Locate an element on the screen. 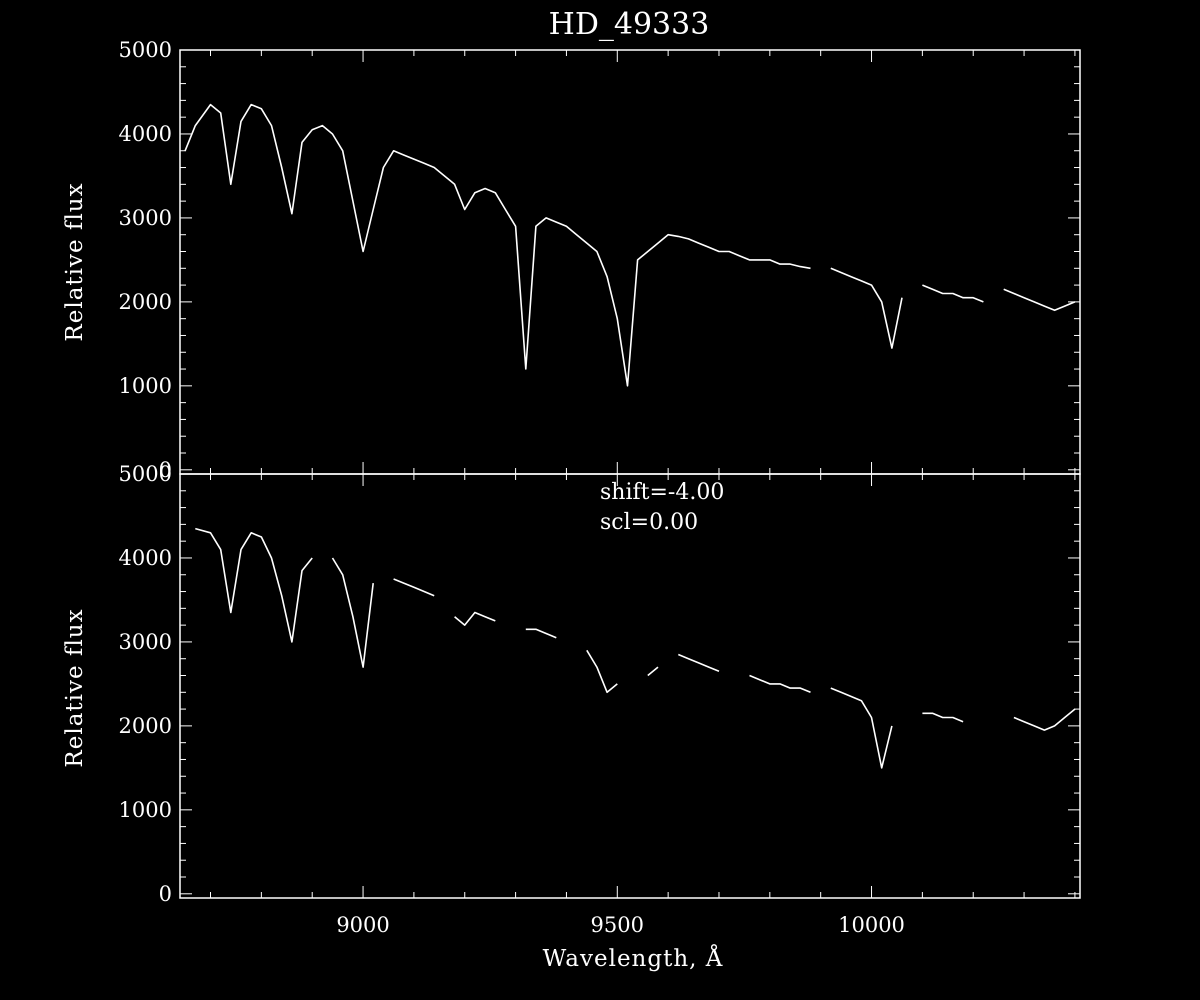 The width and height of the screenshot is (1200, 1000). chart-title: HD_49333 is located at coordinates (629, 24).